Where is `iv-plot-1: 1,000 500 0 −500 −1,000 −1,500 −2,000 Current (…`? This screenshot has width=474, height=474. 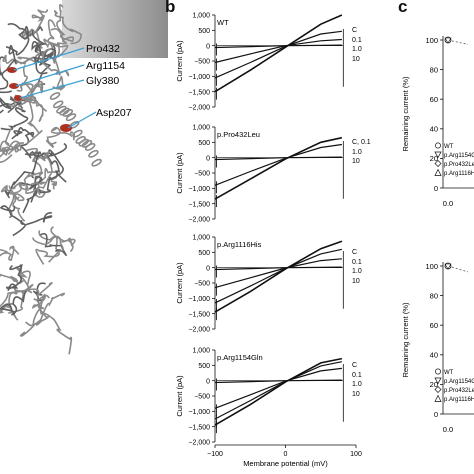 iv-plot-1: 1,000 500 0 −500 −1,000 −1,500 −2,000 Current (… is located at coordinates (268, 62).